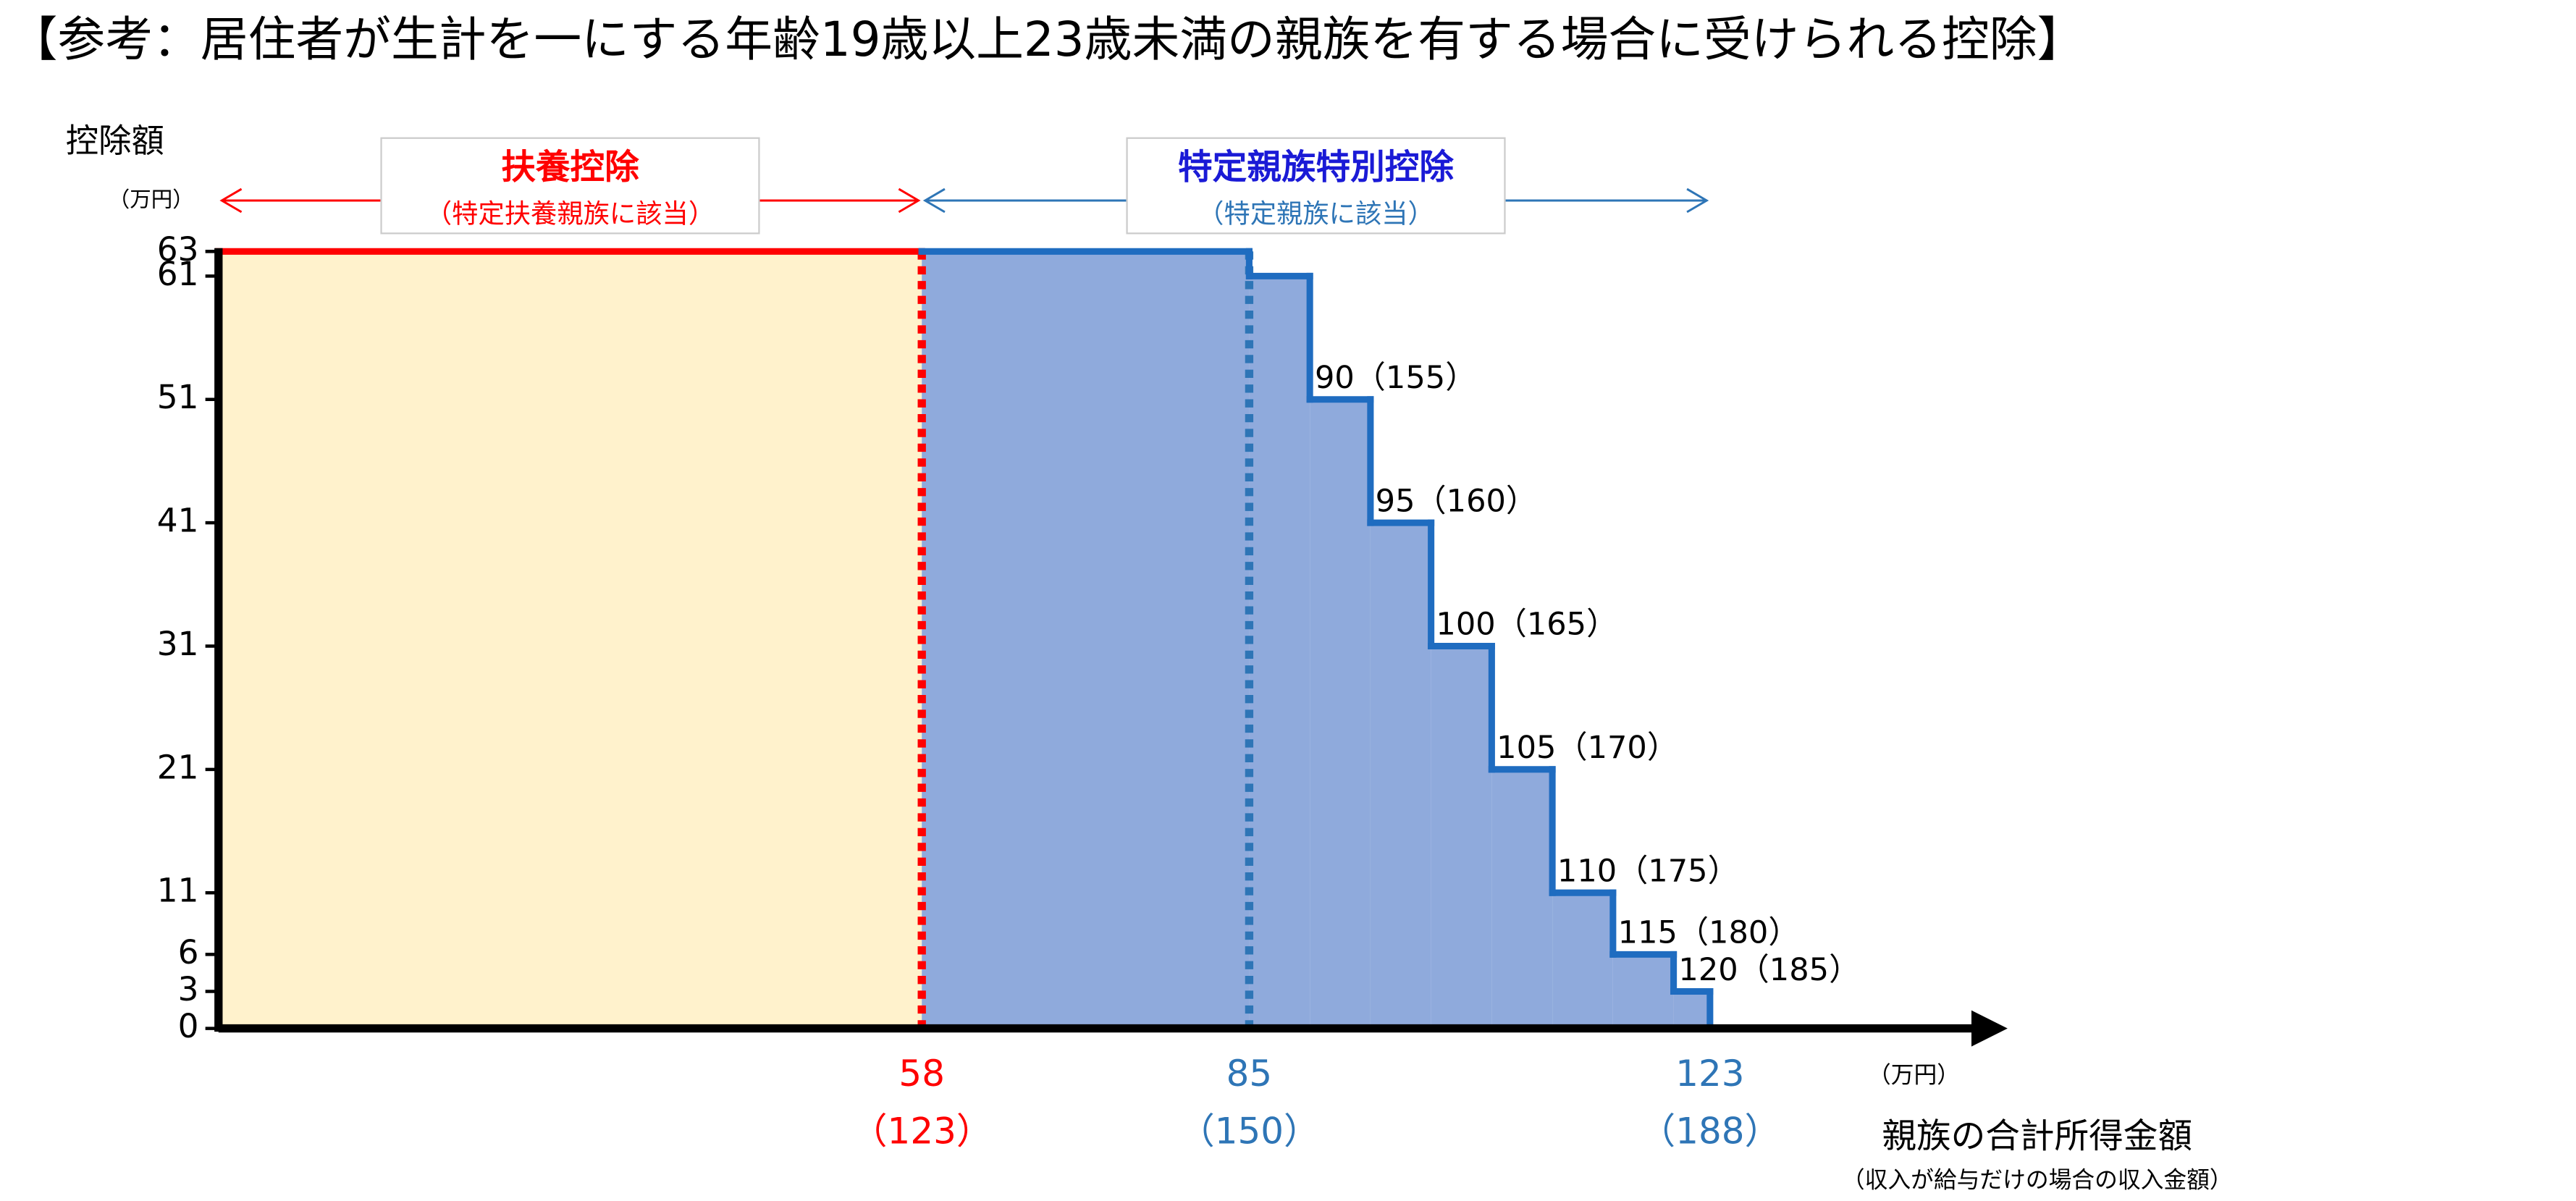  Describe the element at coordinates (1249, 1131) in the screenshot. I see `x-tick-sublabel: （150）` at that location.